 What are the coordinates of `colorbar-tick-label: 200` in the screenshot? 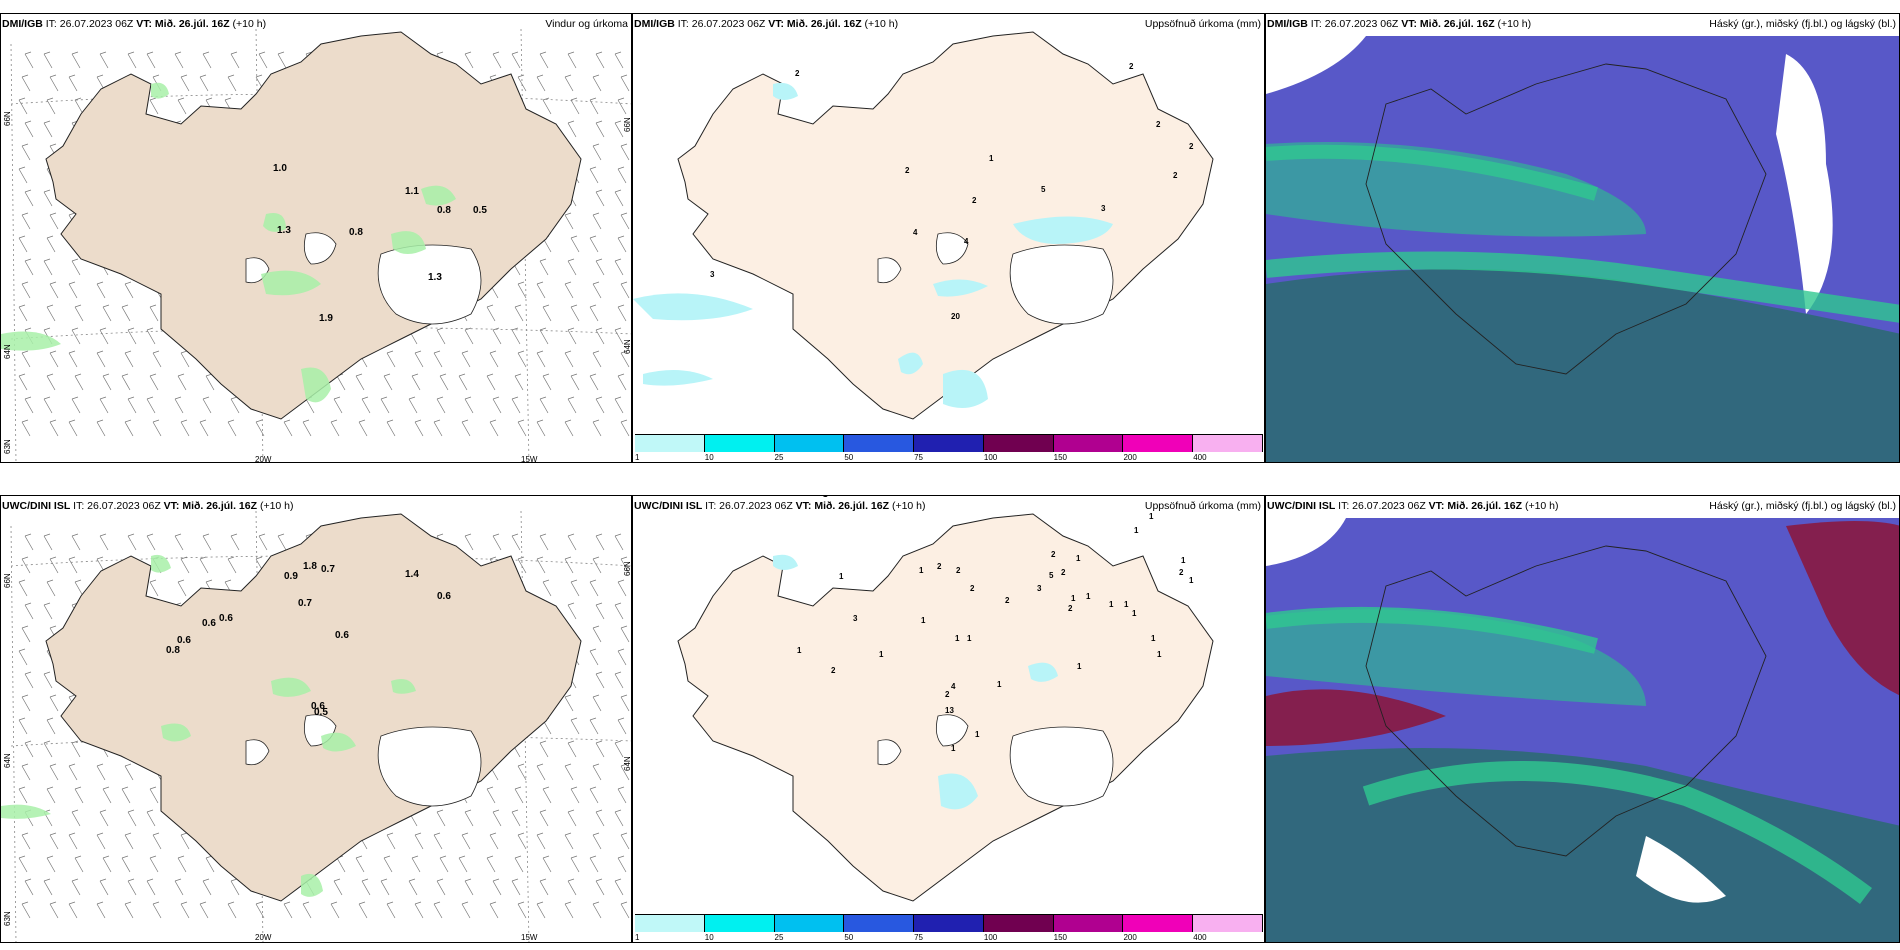 It's located at (1130, 937).